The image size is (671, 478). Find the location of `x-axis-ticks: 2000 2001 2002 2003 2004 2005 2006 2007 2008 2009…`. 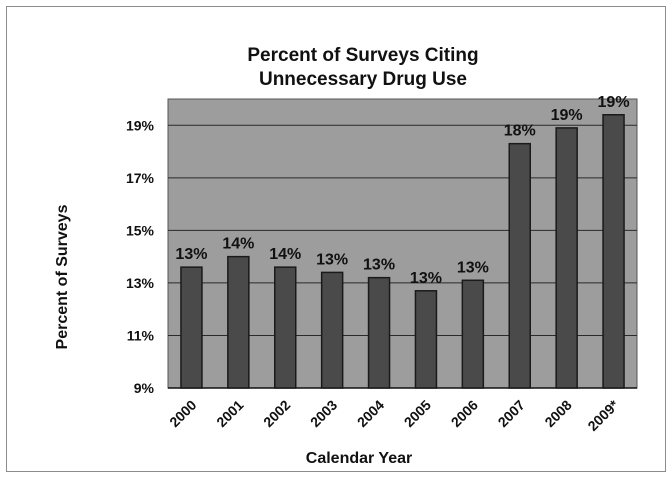

x-axis-ticks: 2000 2001 2002 2003 2004 2005 2006 2007 2008 2009… is located at coordinates (394, 415).